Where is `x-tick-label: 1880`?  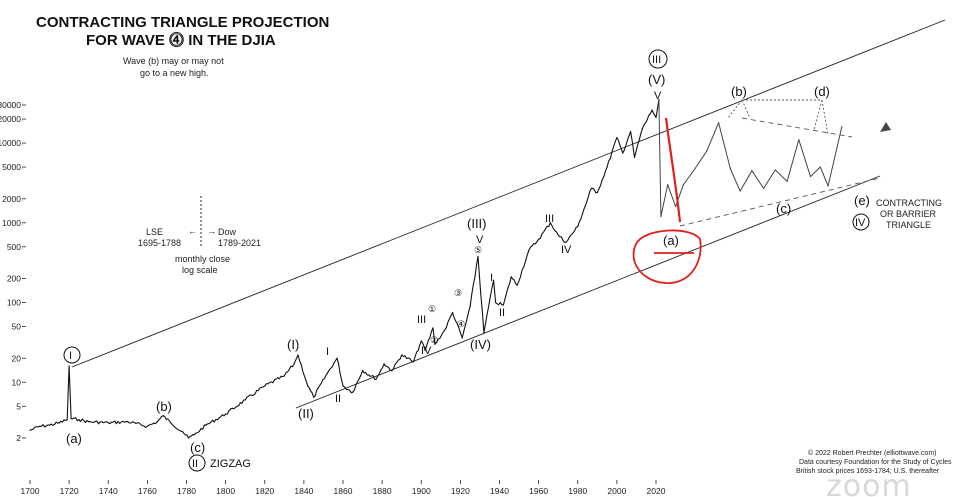 x-tick-label: 1880 is located at coordinates (382, 491).